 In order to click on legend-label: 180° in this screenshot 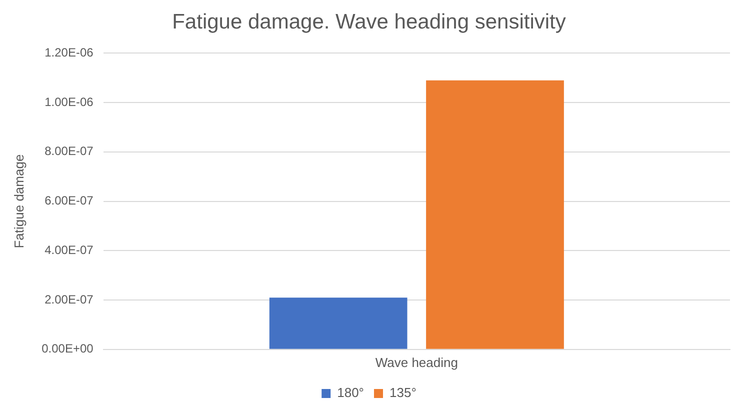, I will do `click(350, 392)`.